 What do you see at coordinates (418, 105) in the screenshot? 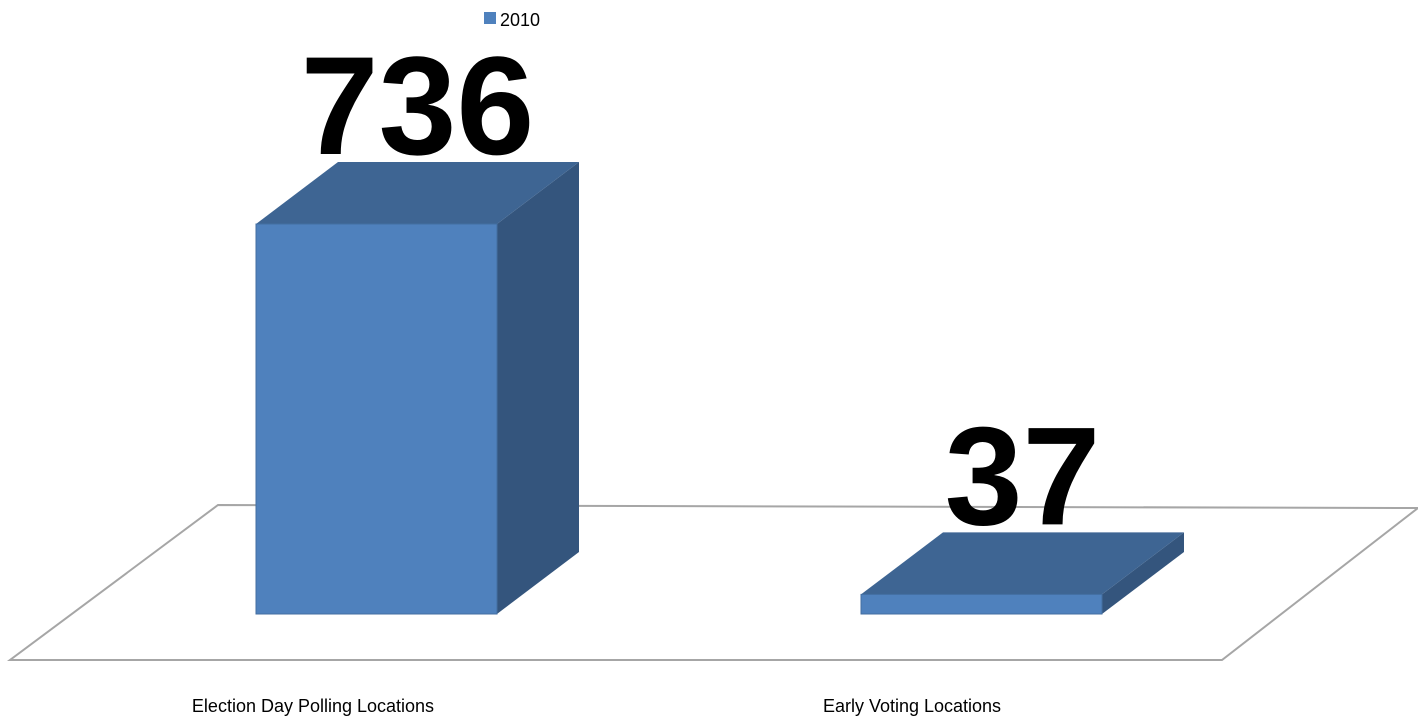
I see `data-label: 736` at bounding box center [418, 105].